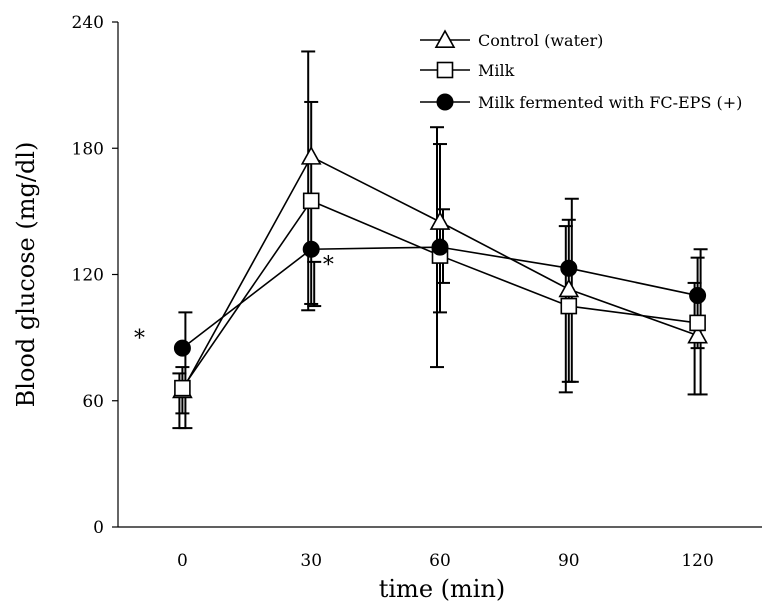 The width and height of the screenshot is (770, 602). I want to click on legend-label: Control (water), so click(540, 40).